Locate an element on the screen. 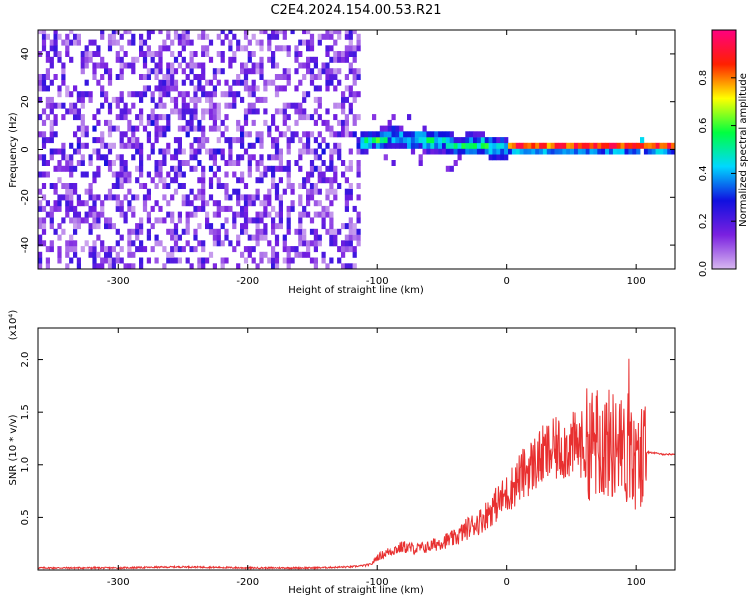 The image size is (750, 600). x-tick-label: 100 is located at coordinates (636, 281).